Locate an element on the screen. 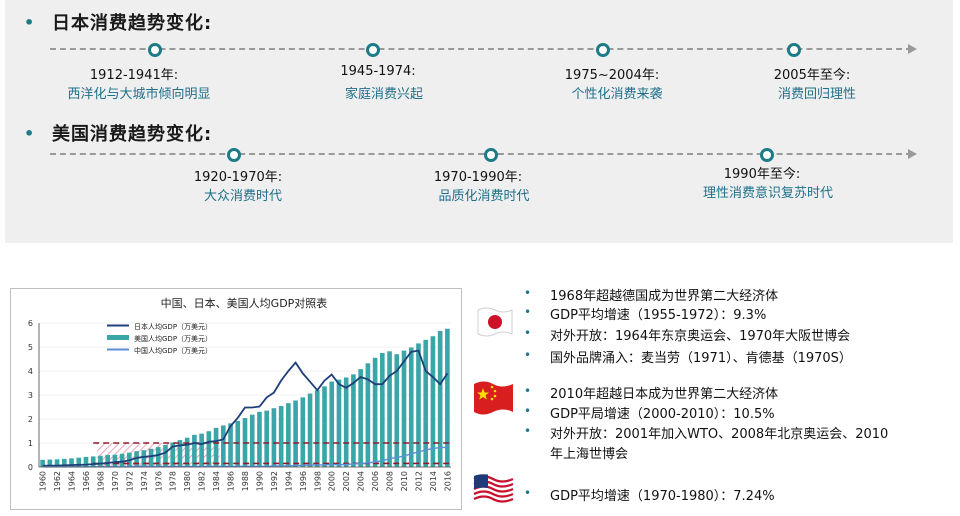 This screenshot has height=516, width=960. x-tick-label: 1972 is located at coordinates (129, 481).